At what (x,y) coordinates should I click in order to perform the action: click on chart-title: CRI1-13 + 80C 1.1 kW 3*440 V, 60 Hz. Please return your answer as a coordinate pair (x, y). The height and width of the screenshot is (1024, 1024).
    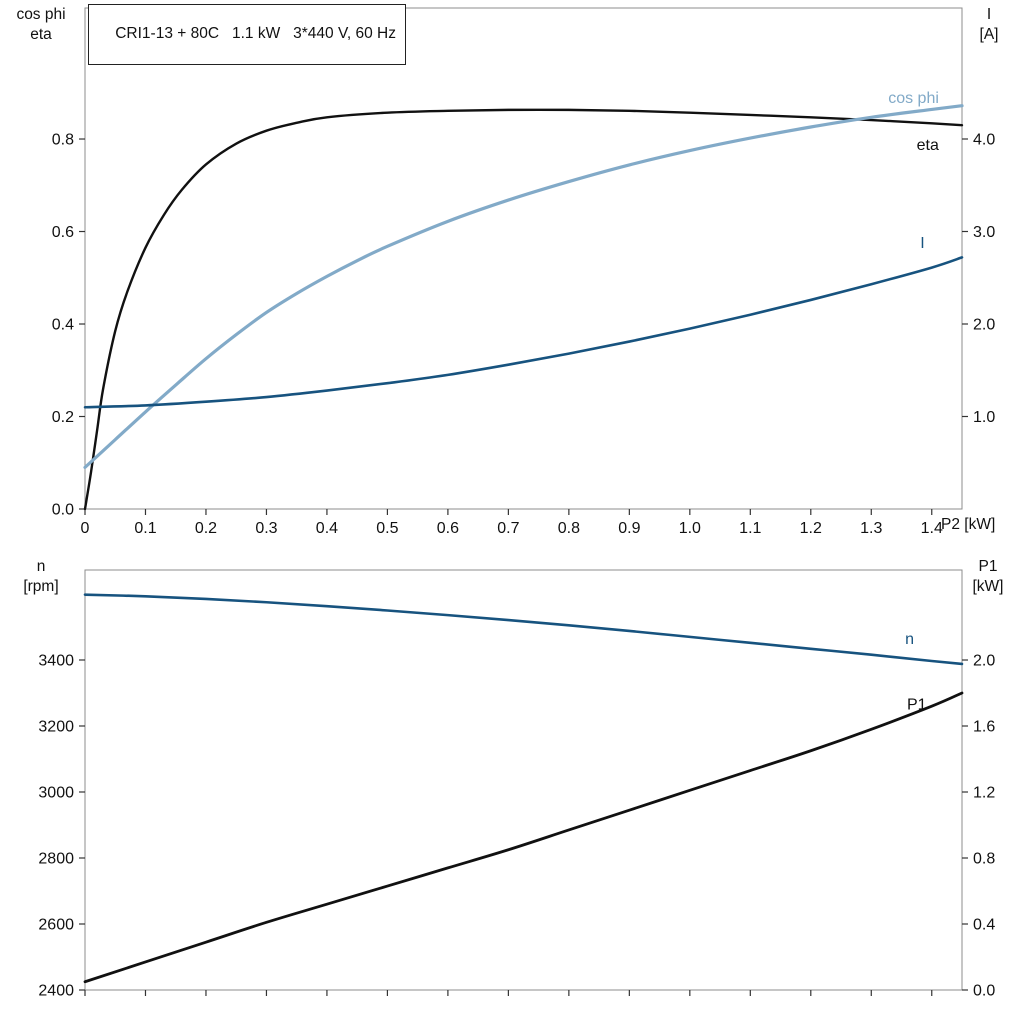
    Looking at the image, I should click on (255, 33).